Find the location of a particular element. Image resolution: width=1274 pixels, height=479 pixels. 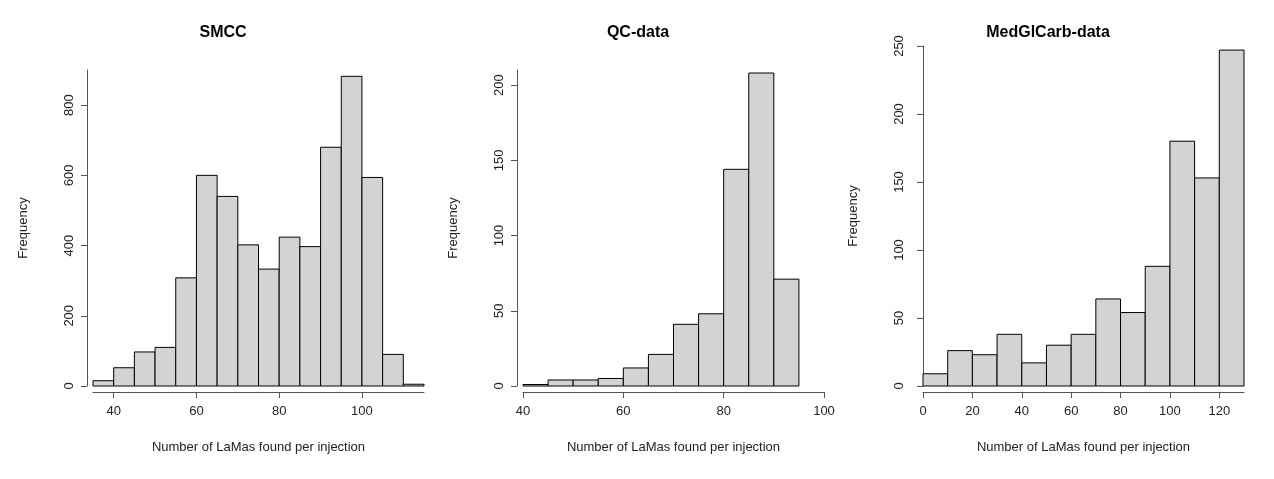

chart-title: QC-data is located at coordinates (638, 31).